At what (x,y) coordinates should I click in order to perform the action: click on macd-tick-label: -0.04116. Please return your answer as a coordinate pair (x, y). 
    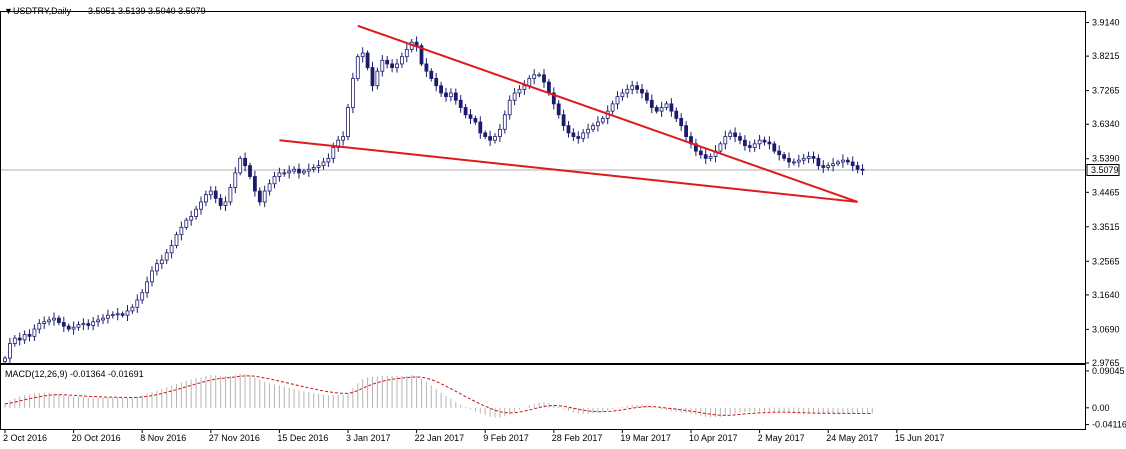
    Looking at the image, I should click on (1109, 425).